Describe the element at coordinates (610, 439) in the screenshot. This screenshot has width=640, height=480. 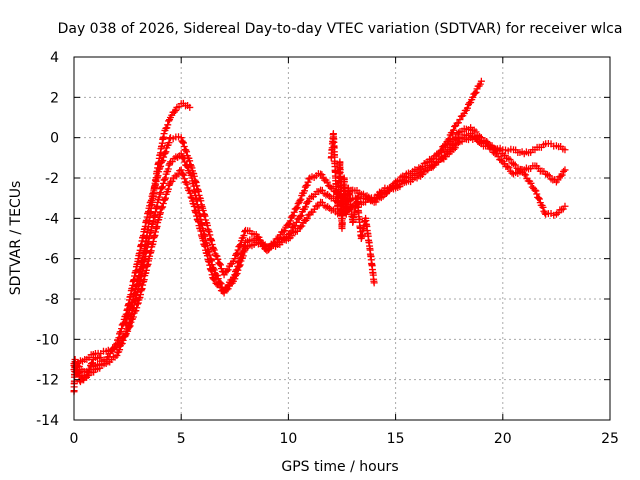
I see `x-tick-label: 25` at that location.